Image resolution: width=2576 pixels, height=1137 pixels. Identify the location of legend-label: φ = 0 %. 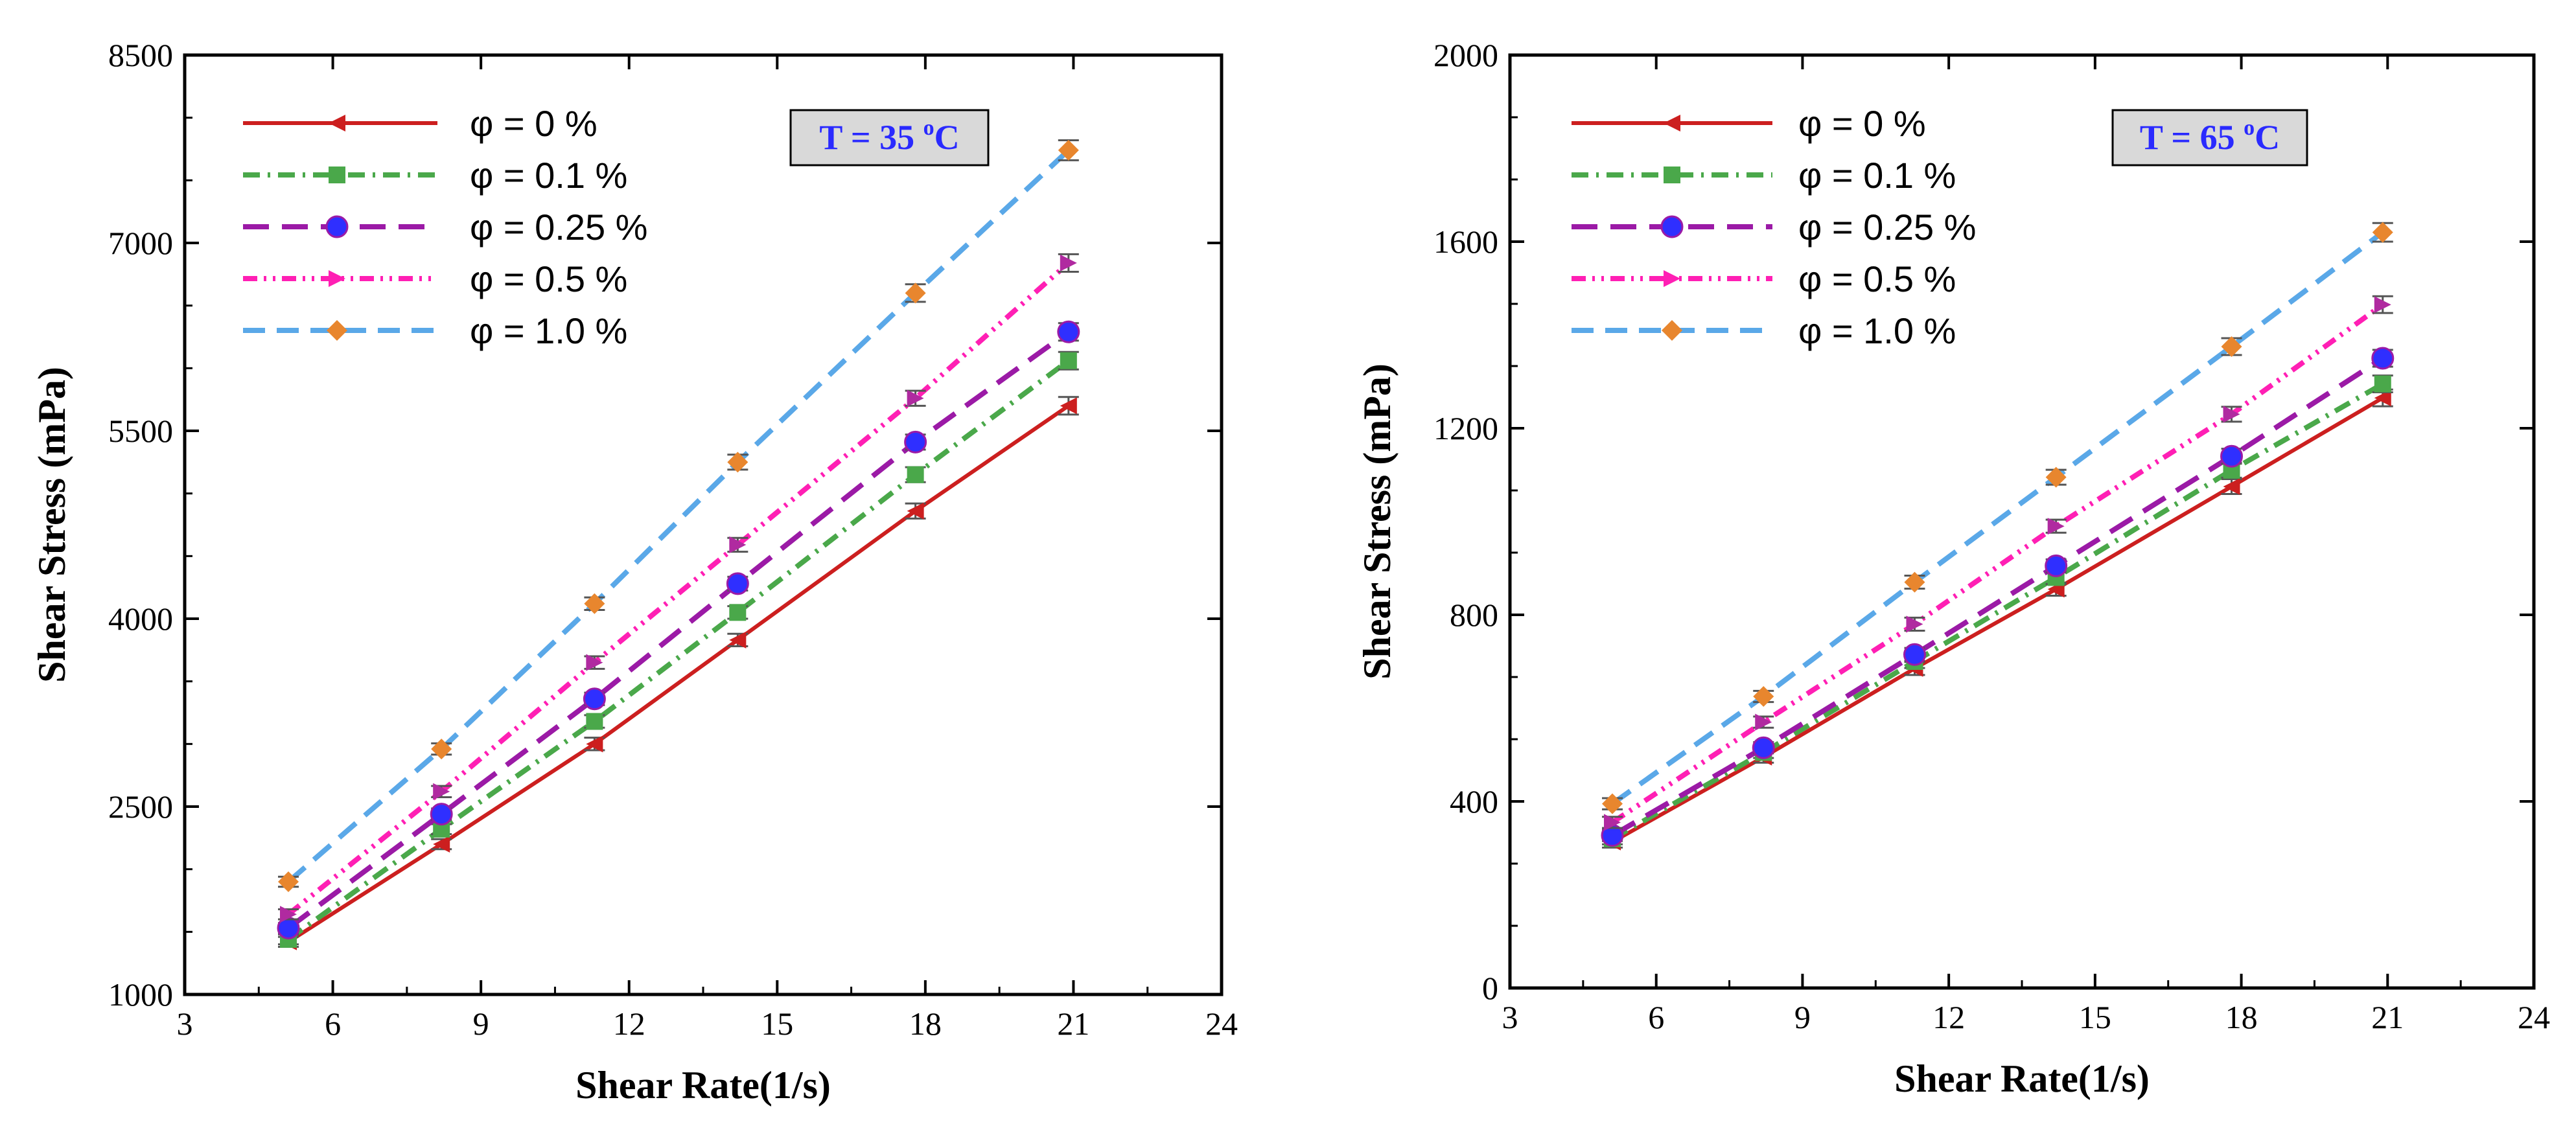
(534, 123).